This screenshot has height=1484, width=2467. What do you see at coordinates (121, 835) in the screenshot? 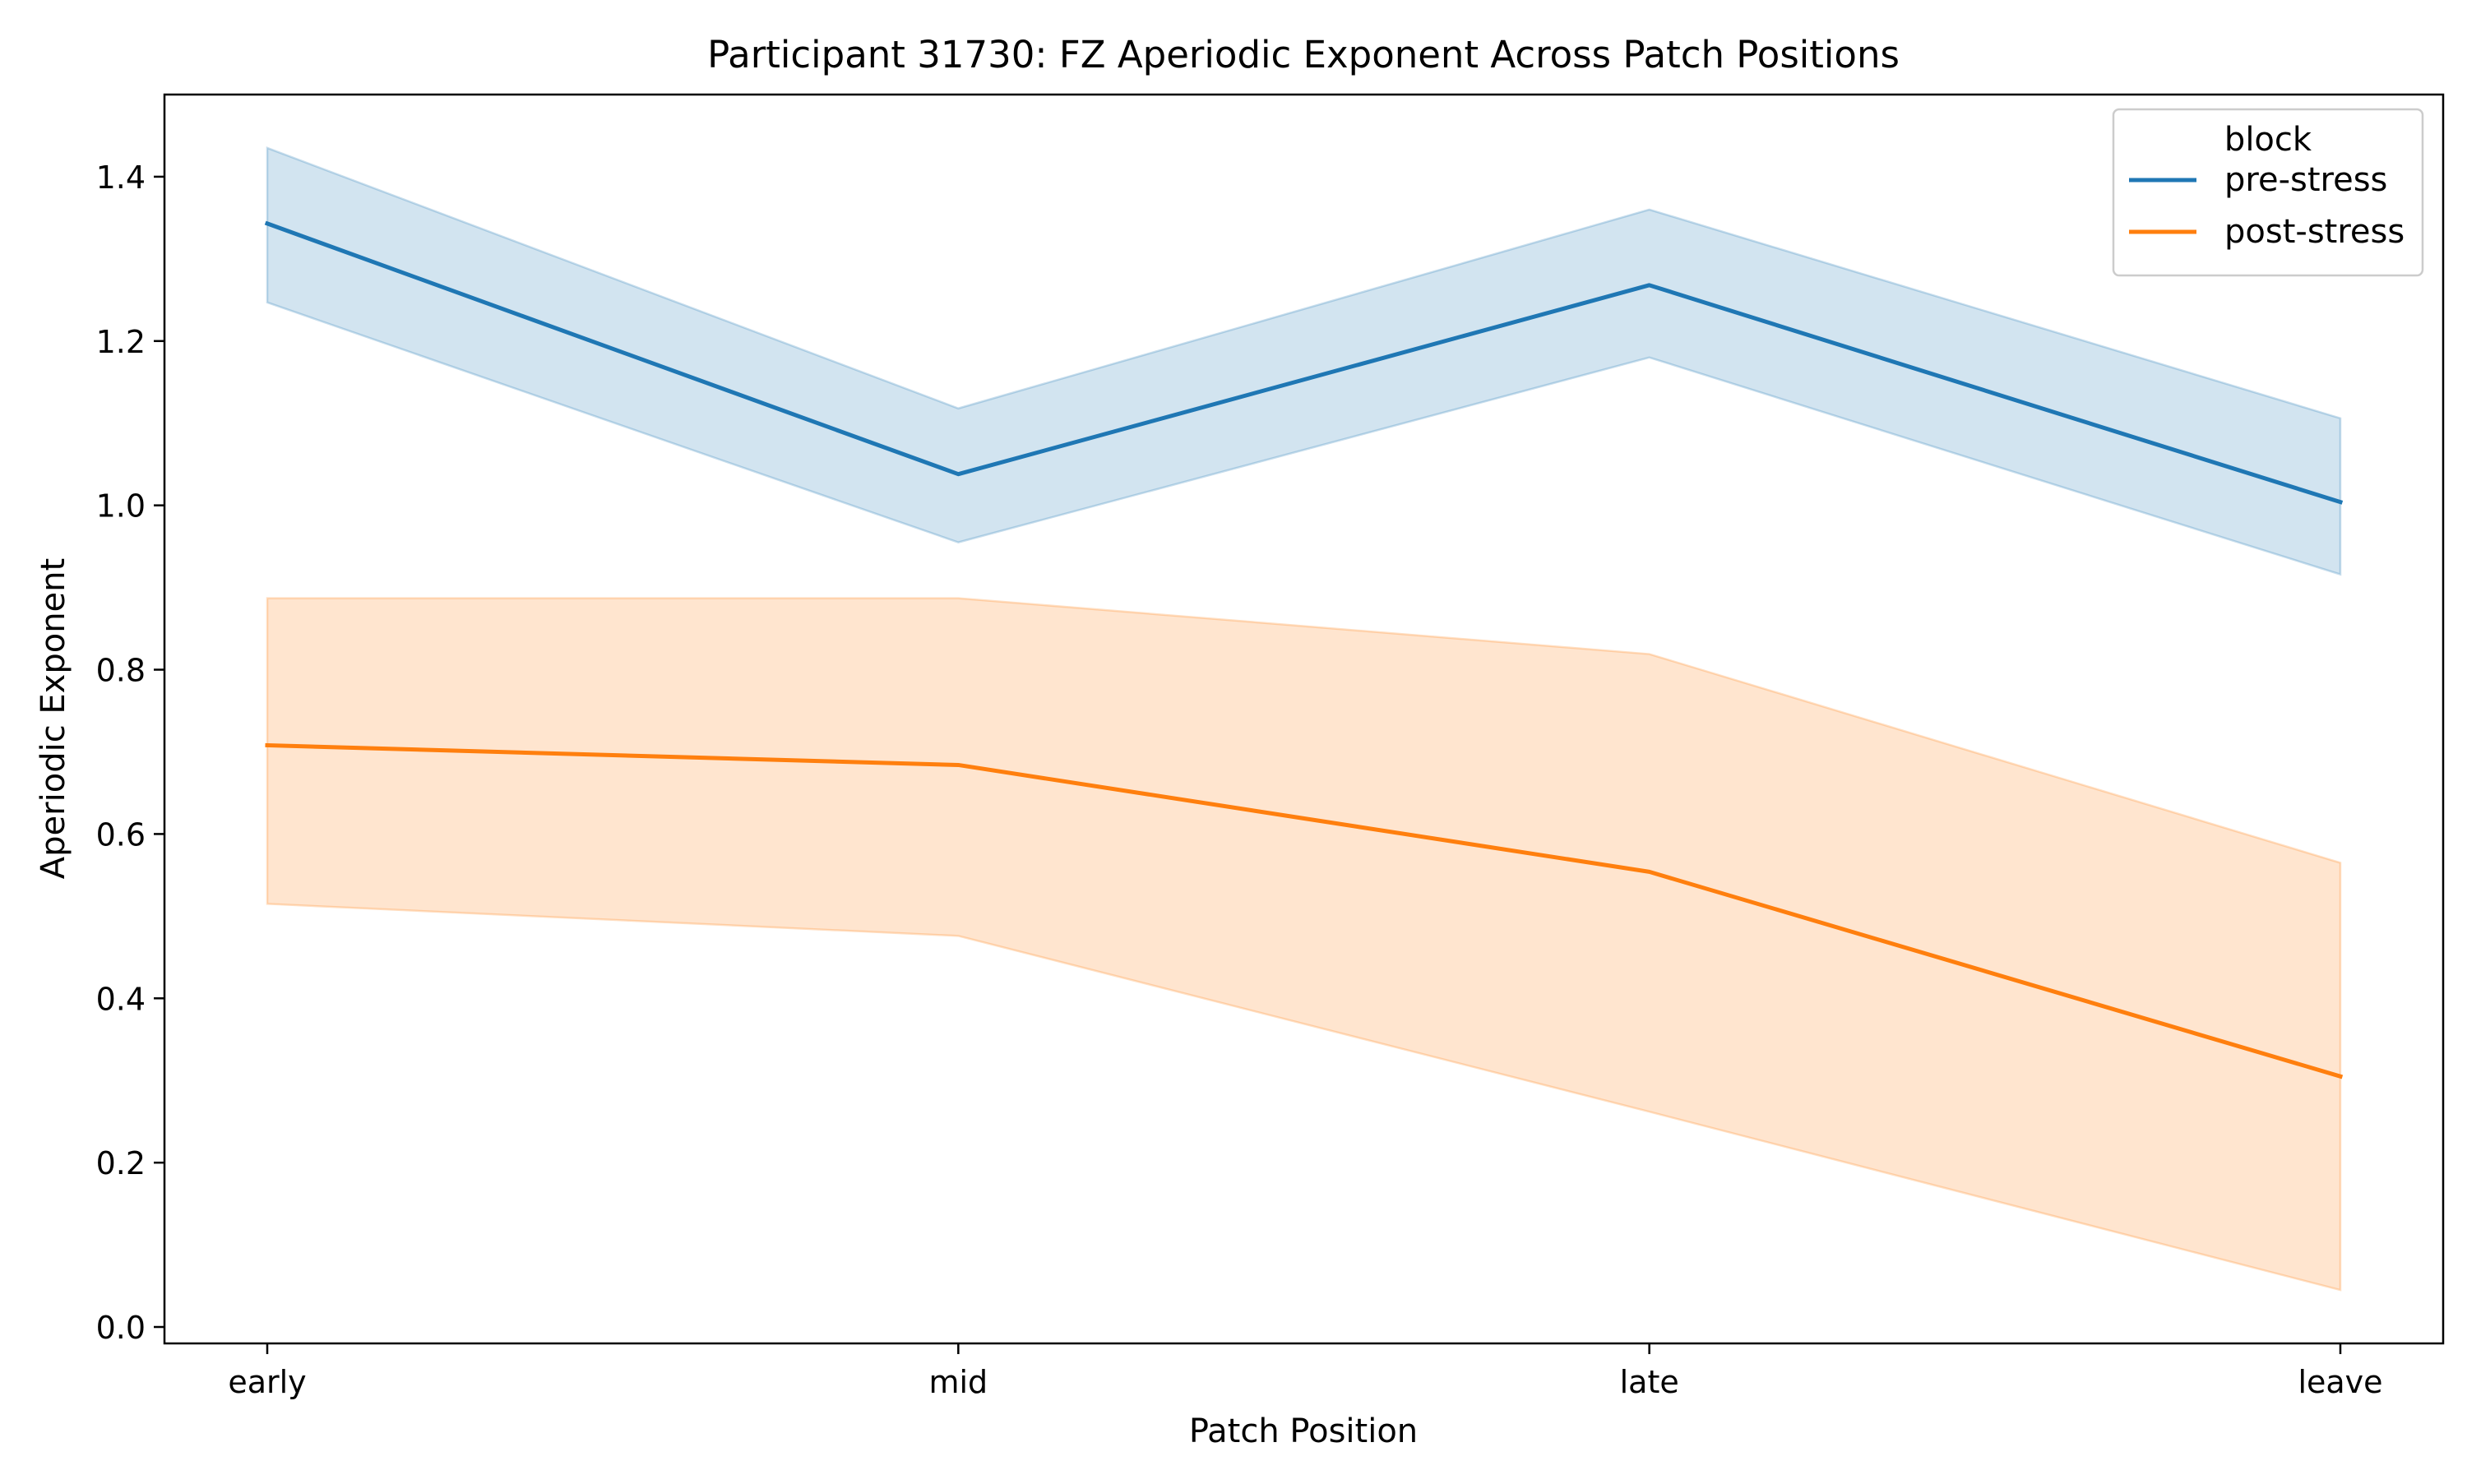
I see `y-tick-label: 0.6` at bounding box center [121, 835].